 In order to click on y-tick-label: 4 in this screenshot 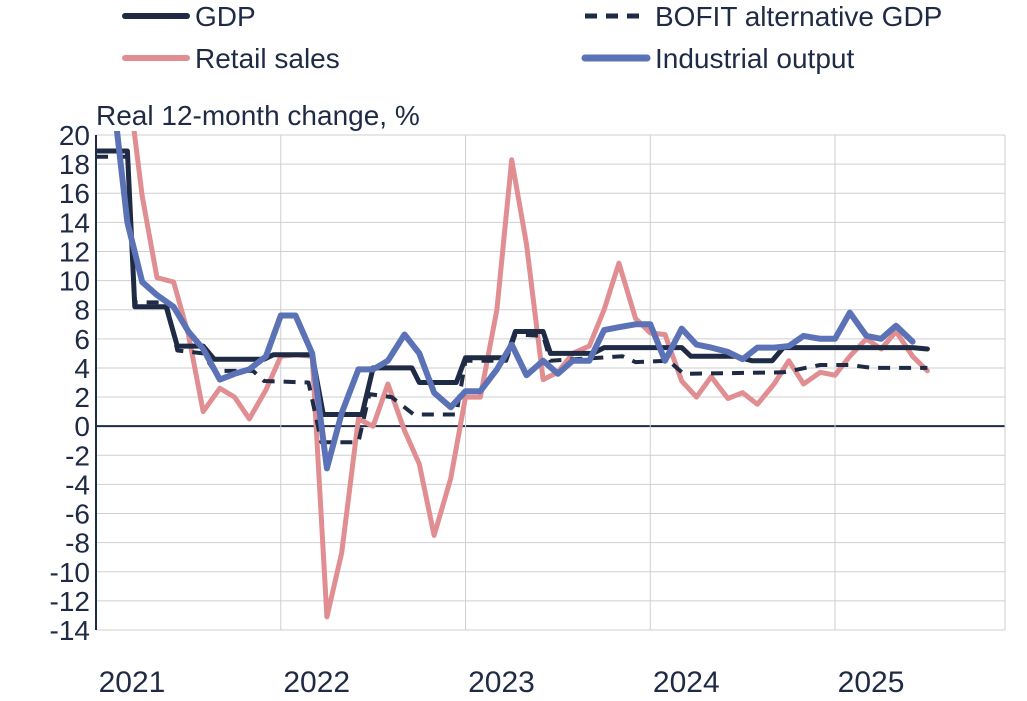, I will do `click(82, 368)`.